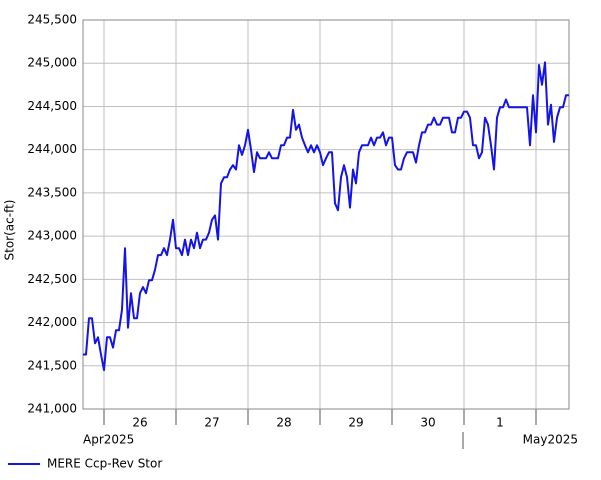 The image size is (601, 480). What do you see at coordinates (427, 423) in the screenshot?
I see `x-tick-label: 30` at bounding box center [427, 423].